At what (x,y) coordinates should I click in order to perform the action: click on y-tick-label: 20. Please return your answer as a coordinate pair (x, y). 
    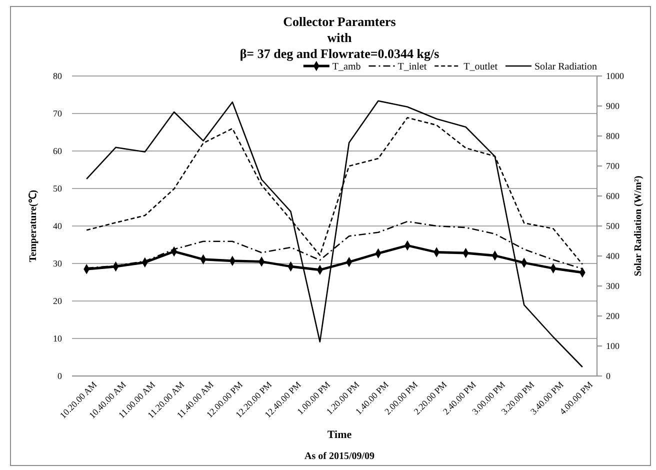
    Looking at the image, I should click on (57, 301).